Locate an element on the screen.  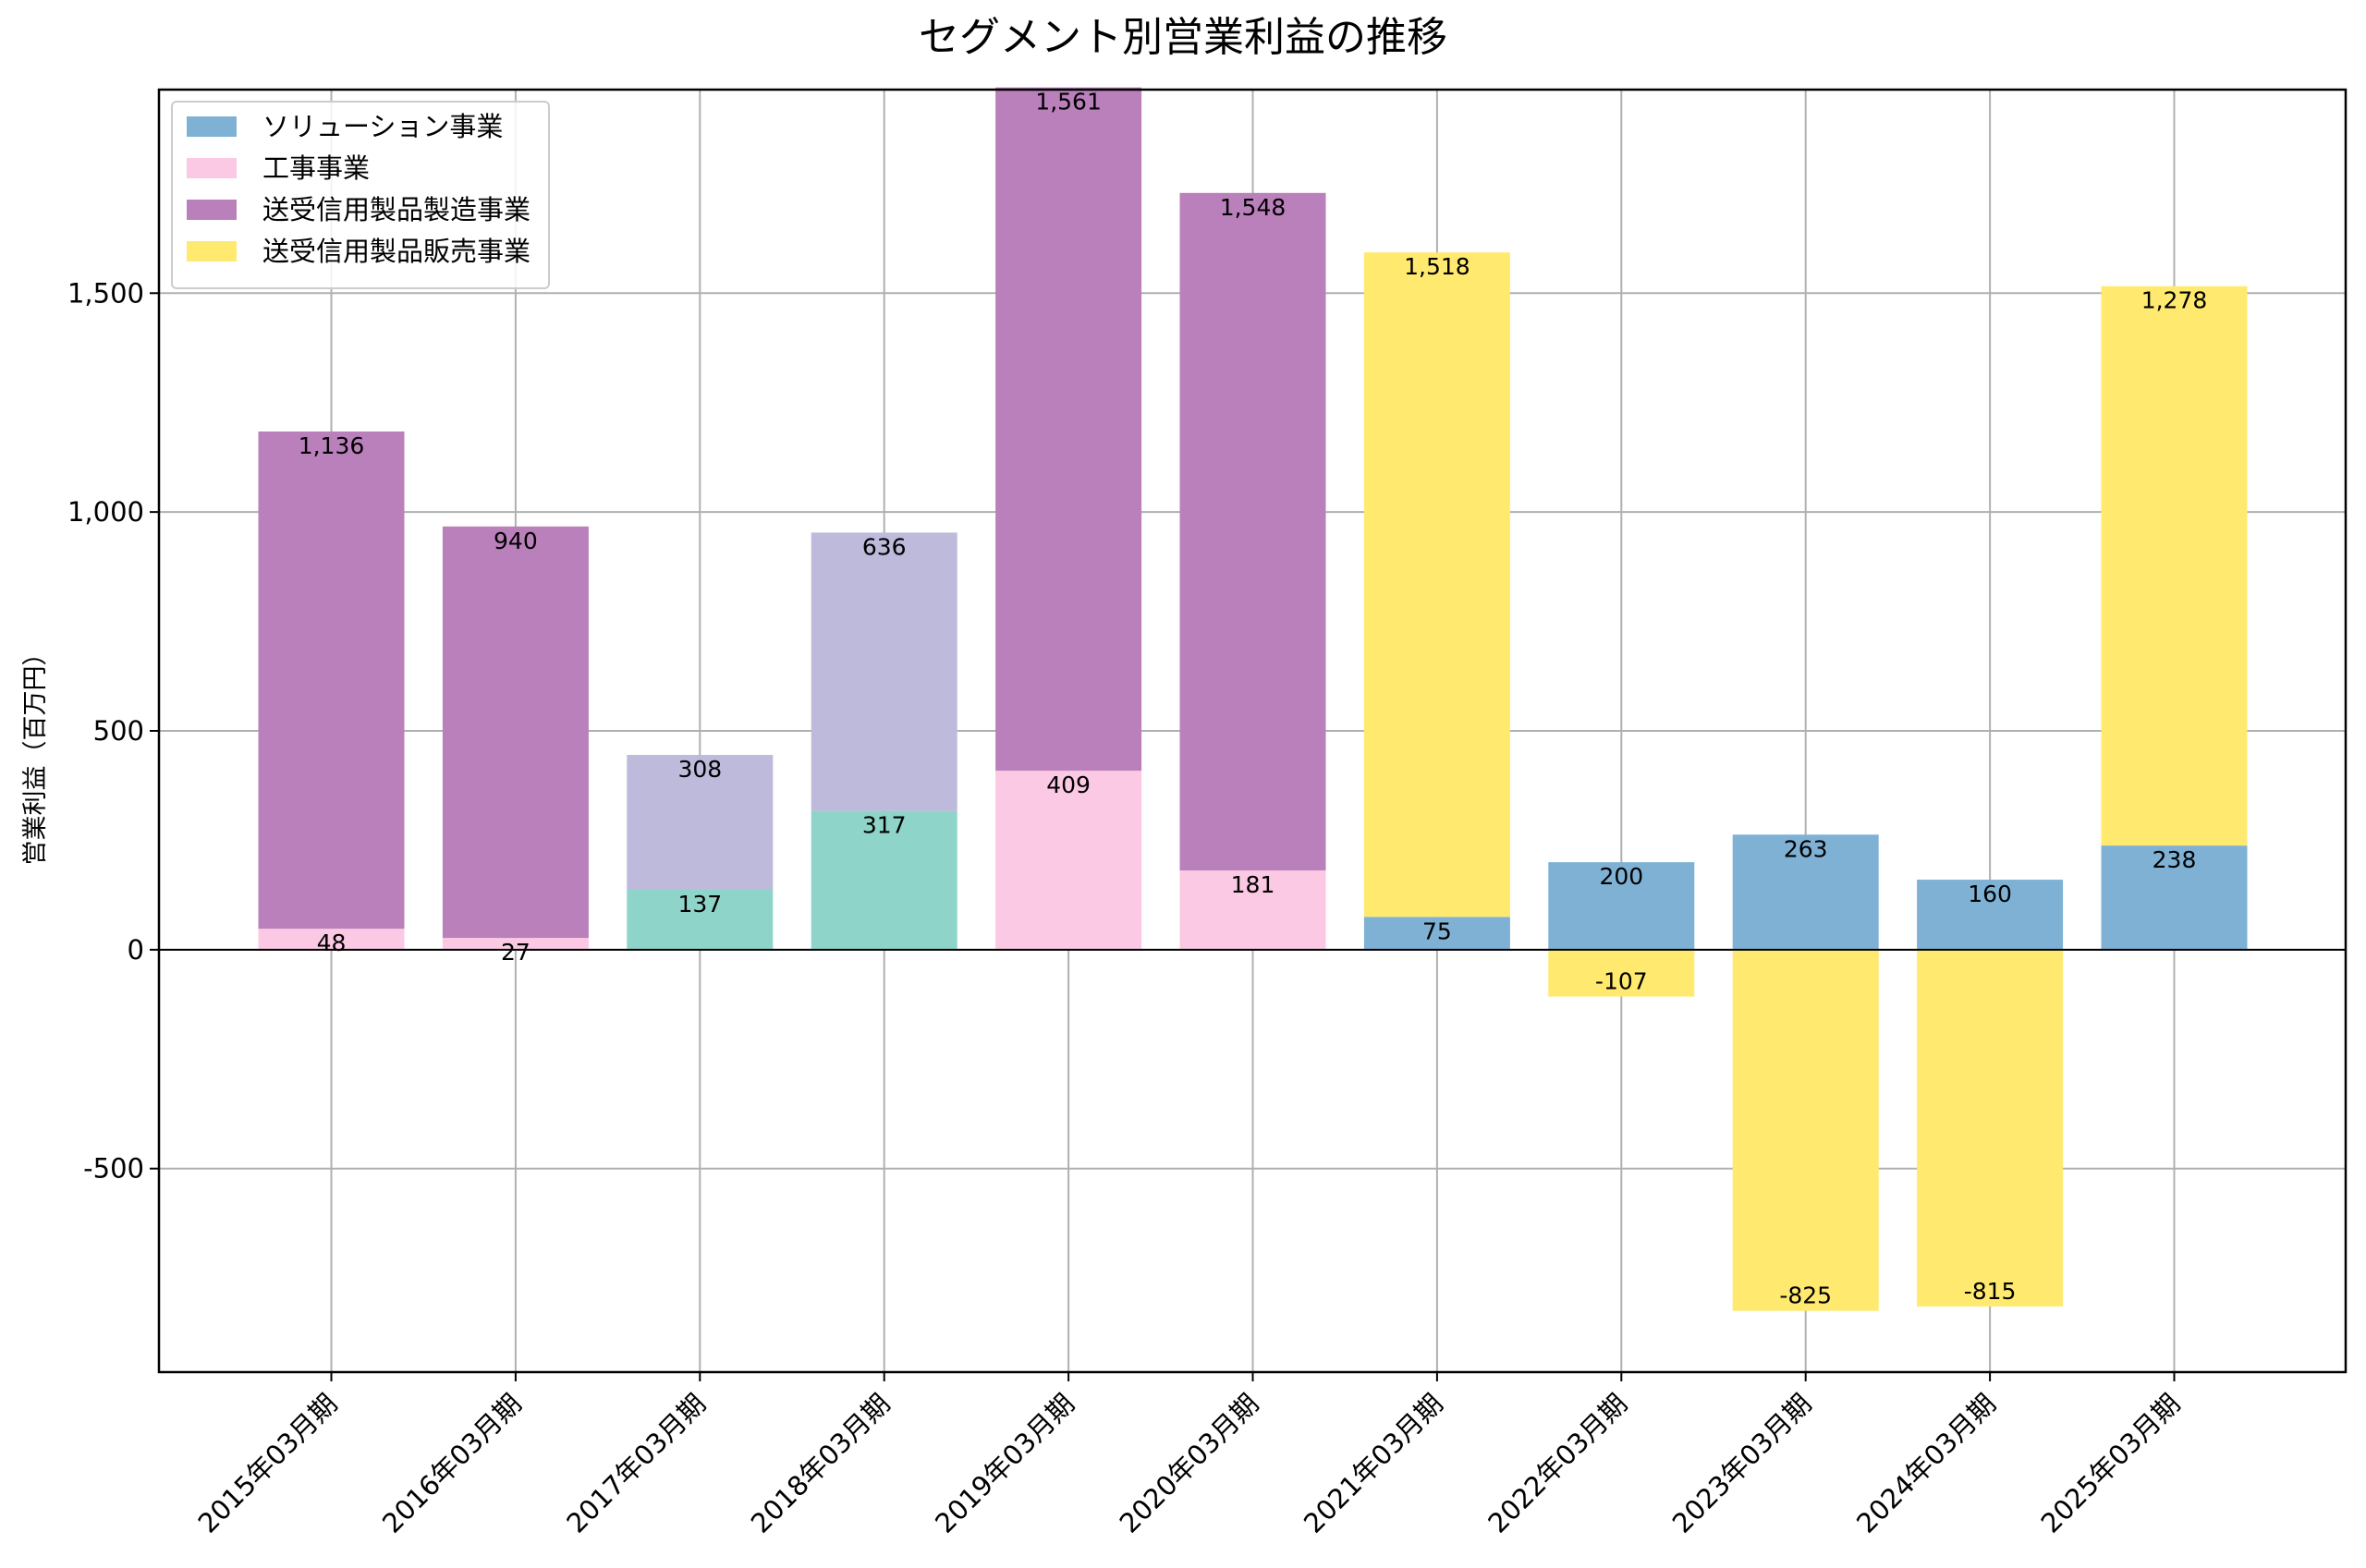
legend-frame is located at coordinates (360, 195).